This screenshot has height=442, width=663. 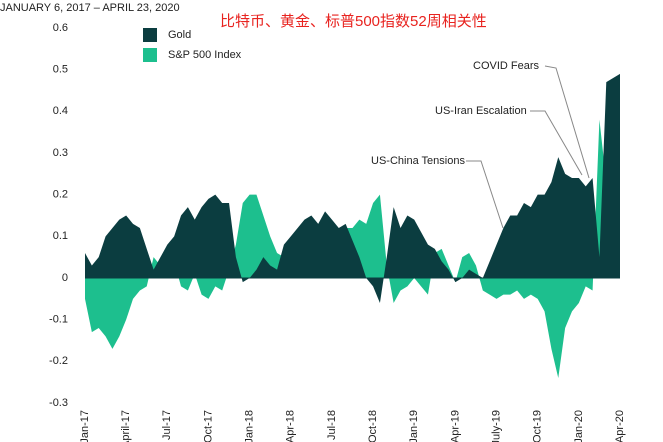 I want to click on x-tick-label: Apr-20, so click(x=620, y=426).